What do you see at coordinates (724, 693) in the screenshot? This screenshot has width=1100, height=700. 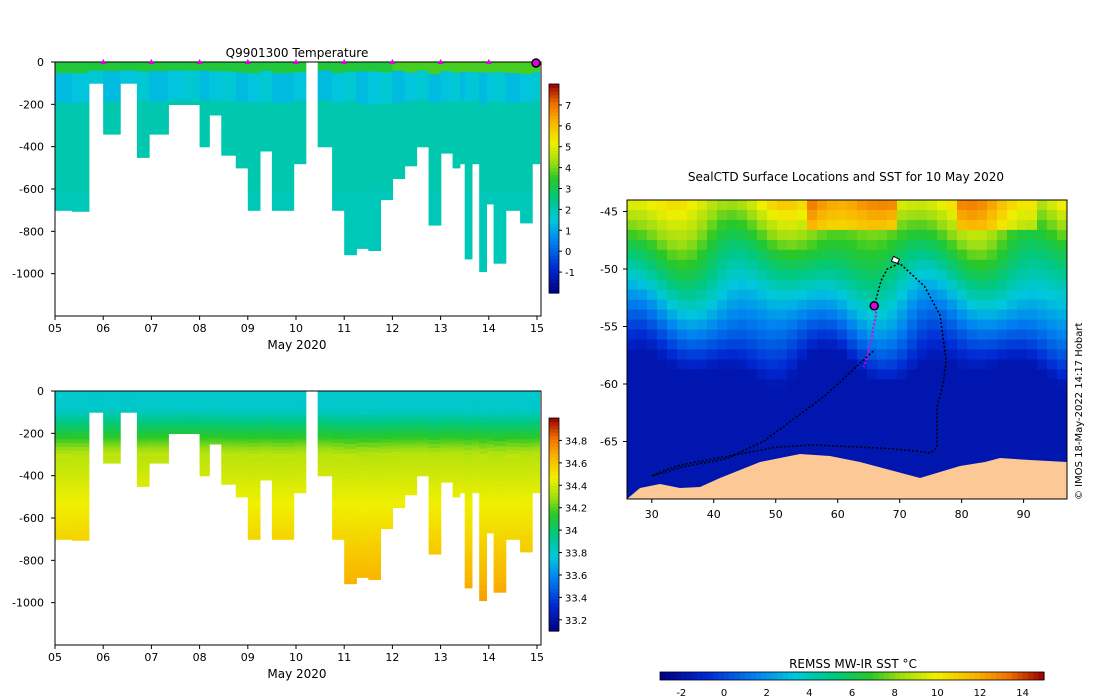 I see `sst-colorbar-tick-label: 0` at bounding box center [724, 693].